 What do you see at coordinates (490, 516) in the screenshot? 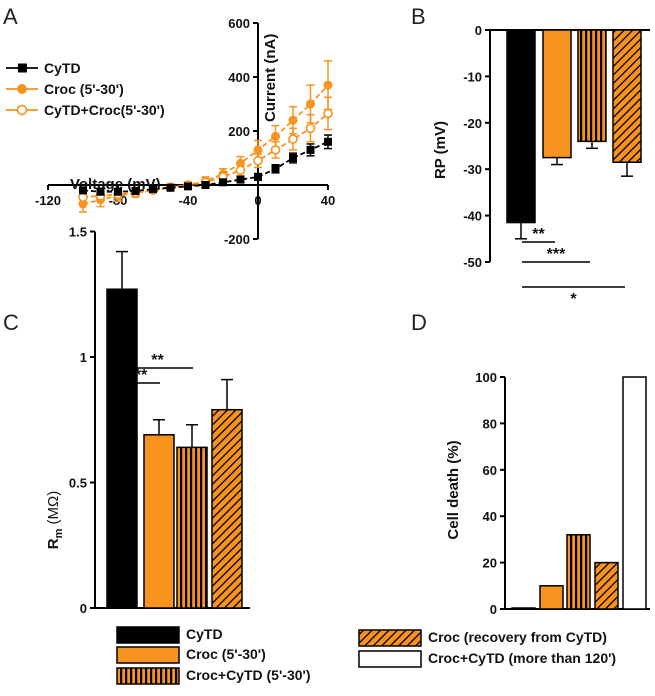
I see `y-tick-label: 40` at bounding box center [490, 516].